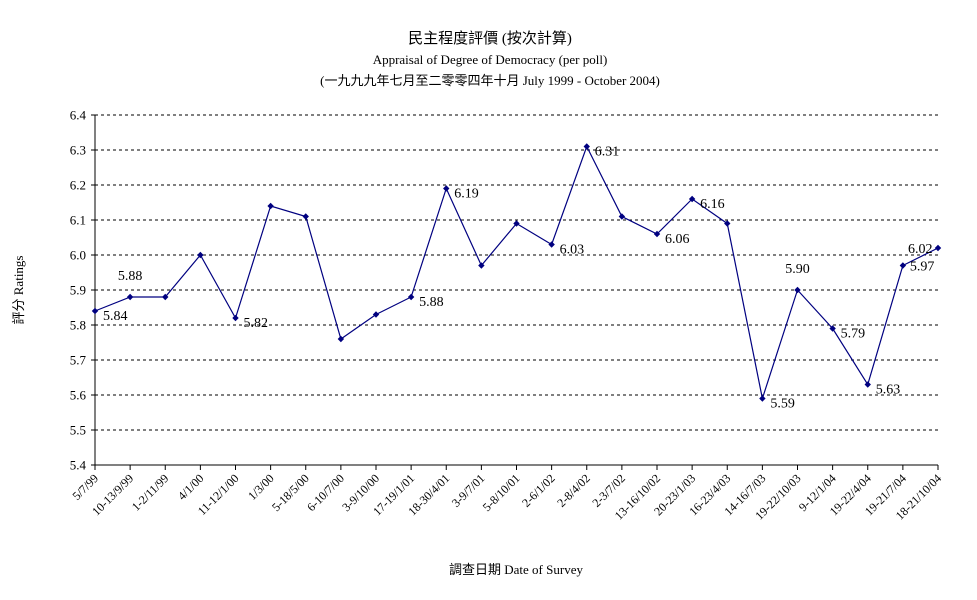 This screenshot has width=977, height=600. What do you see at coordinates (290, 492) in the screenshot?
I see `x-tick-label: 5-18/5/00` at bounding box center [290, 492].